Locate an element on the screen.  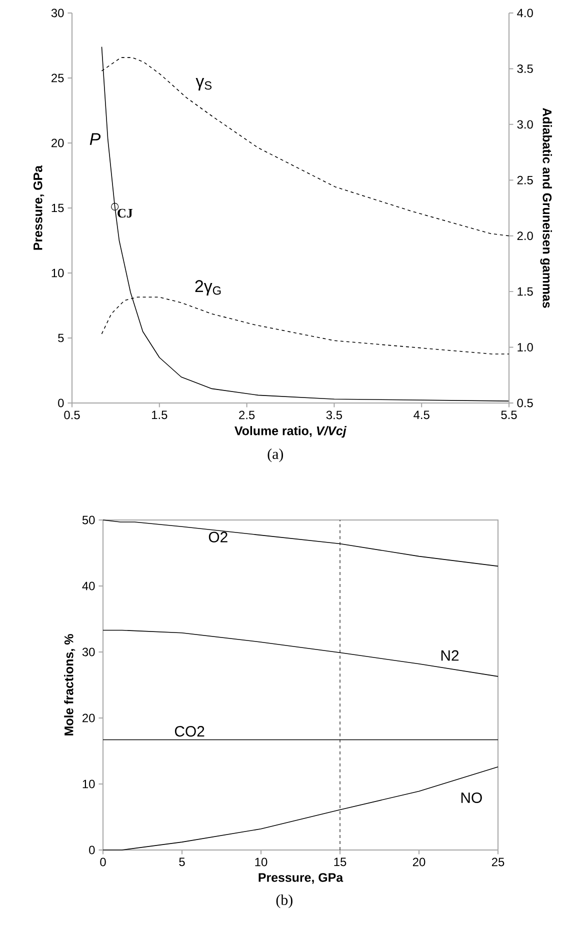
series-label: O2 is located at coordinates (218, 537).